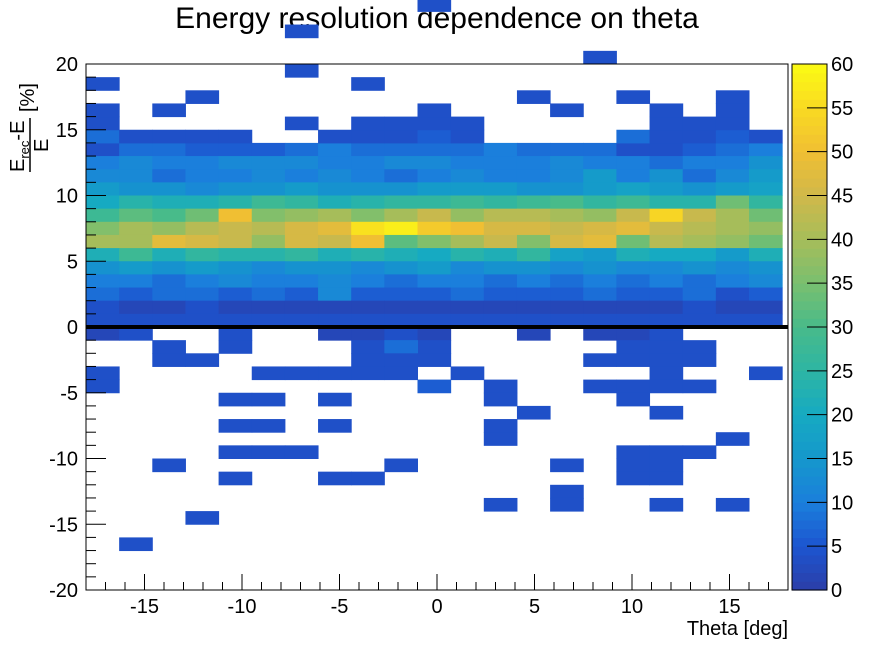 This screenshot has width=876, height=650. I want to click on color-scale-label: 5, so click(836, 547).